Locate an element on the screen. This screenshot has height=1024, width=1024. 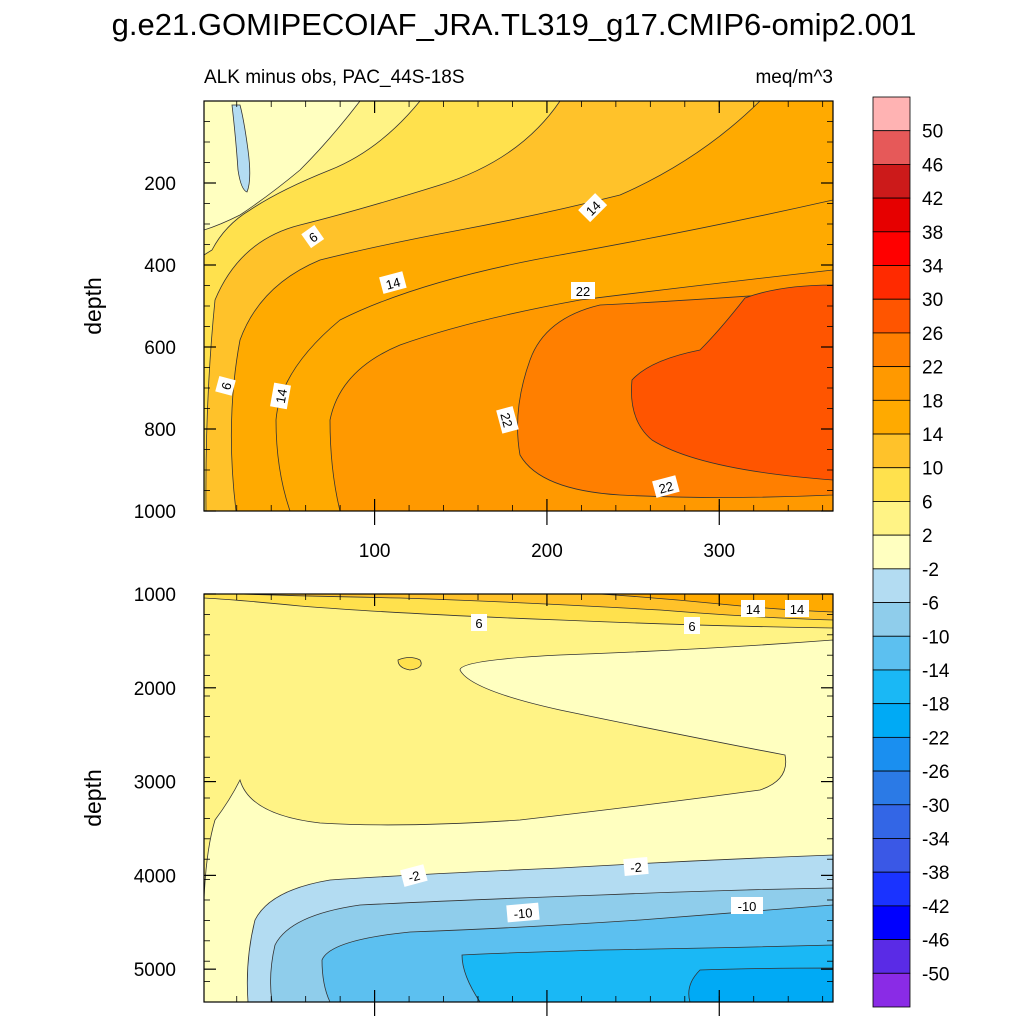
subtitle-units: meq/m^3 is located at coordinates (794, 77).